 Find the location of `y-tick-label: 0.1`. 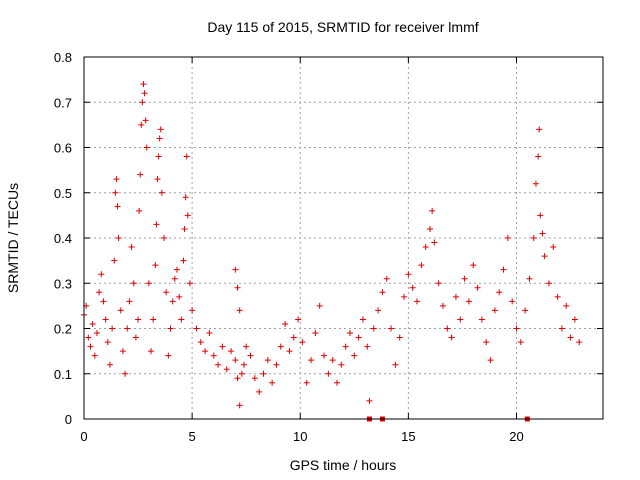

y-tick-label: 0.1 is located at coordinates (63, 374).